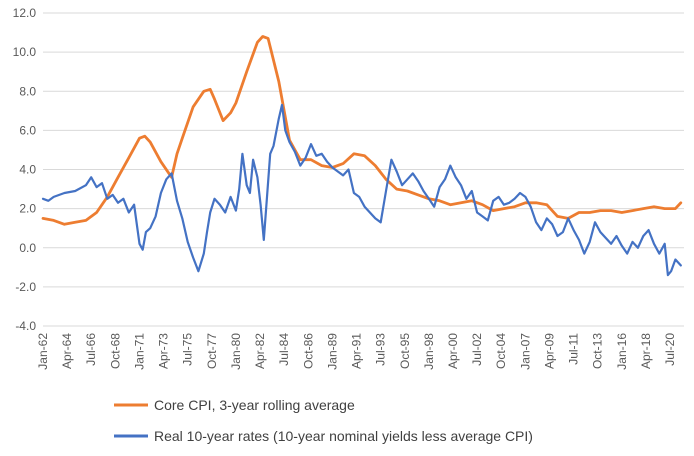  Describe the element at coordinates (549, 351) in the screenshot. I see `x-tick-label: Apr-09` at that location.